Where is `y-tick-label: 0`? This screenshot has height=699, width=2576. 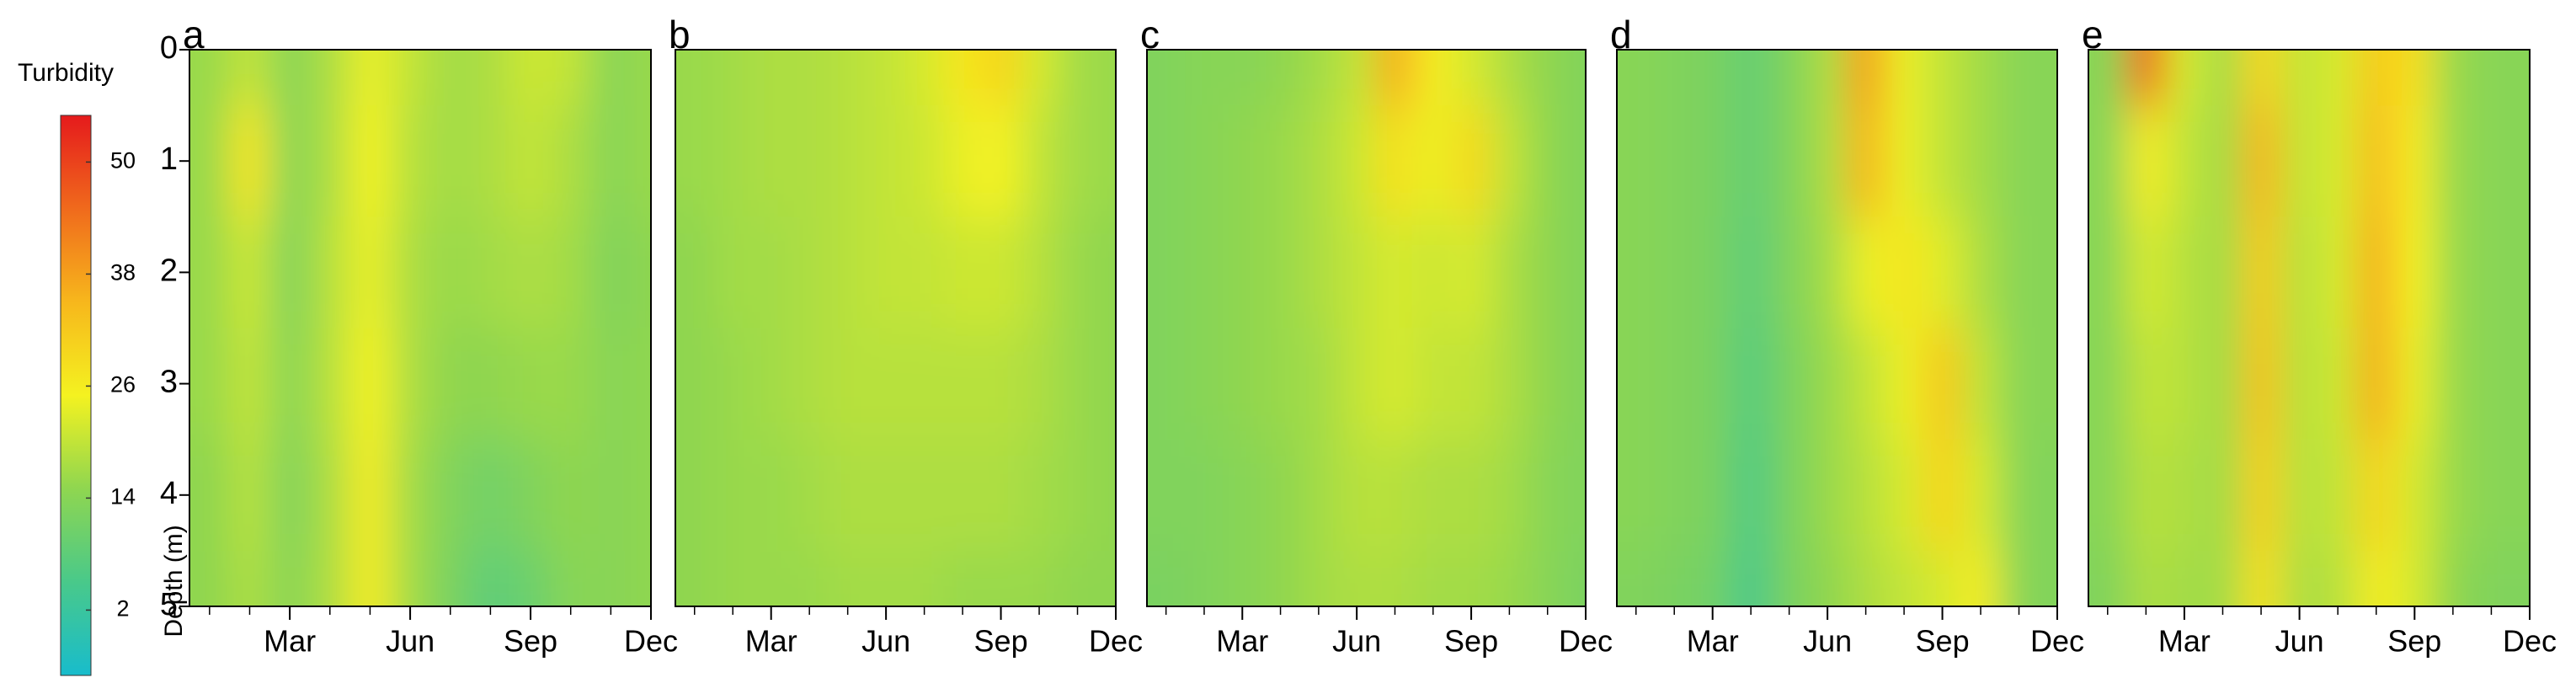 y-tick-label: 0 is located at coordinates (169, 48).